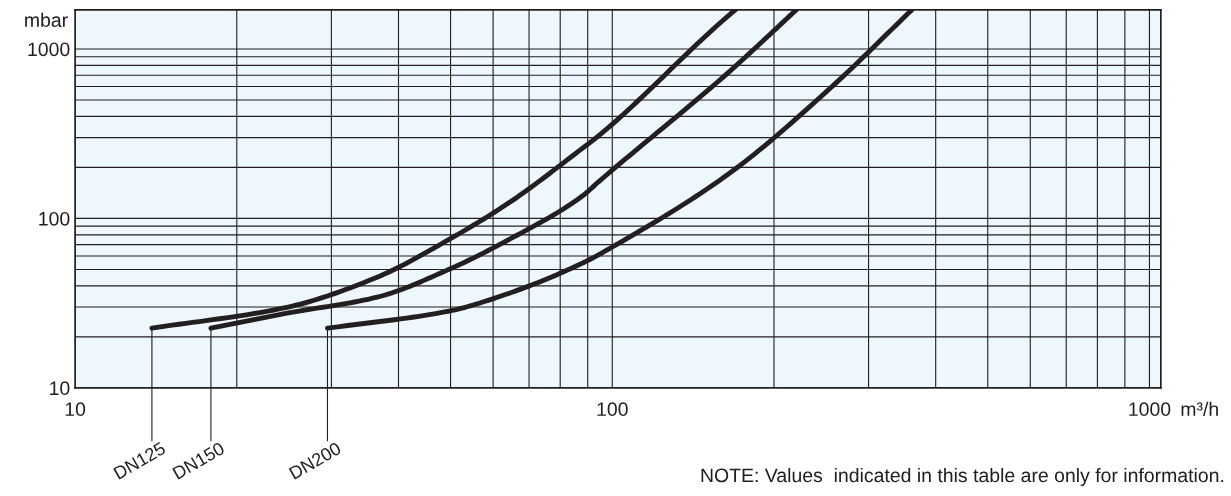  What do you see at coordinates (612, 409) in the screenshot?
I see `x-tick-label: 100` at bounding box center [612, 409].